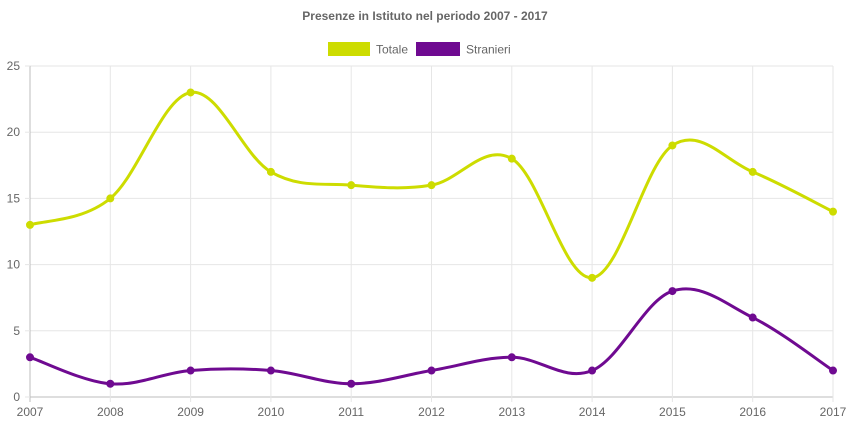  What do you see at coordinates (672, 412) in the screenshot?
I see `x-tick-label: 2015` at bounding box center [672, 412].